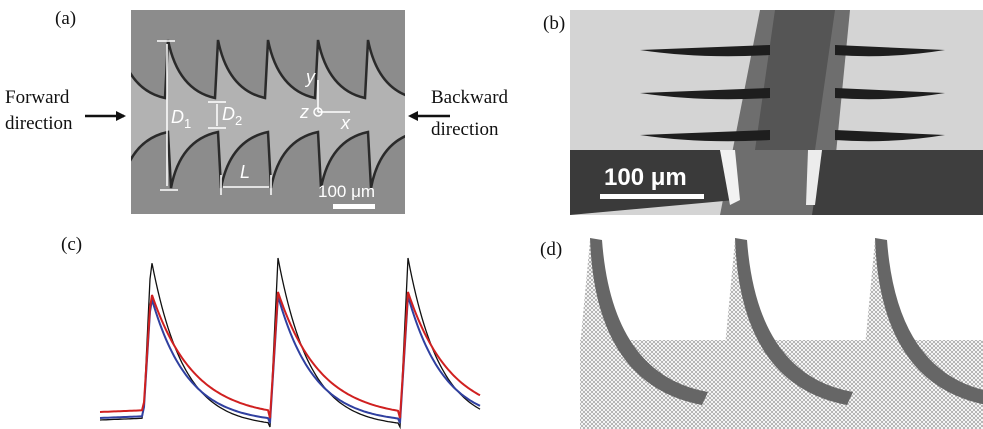 The image size is (983, 429). I want to click on dimension-lines, so click(266, 124).